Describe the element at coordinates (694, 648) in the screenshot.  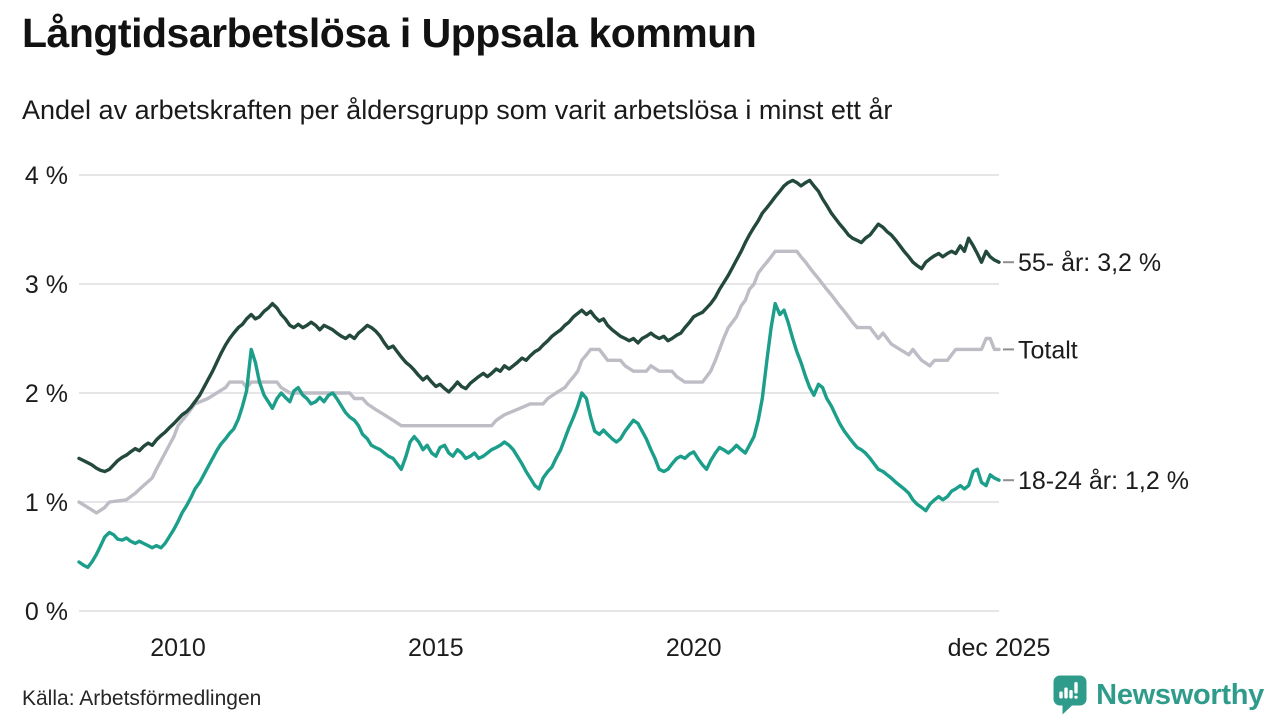
I see `x-tick-label: 2020` at that location.